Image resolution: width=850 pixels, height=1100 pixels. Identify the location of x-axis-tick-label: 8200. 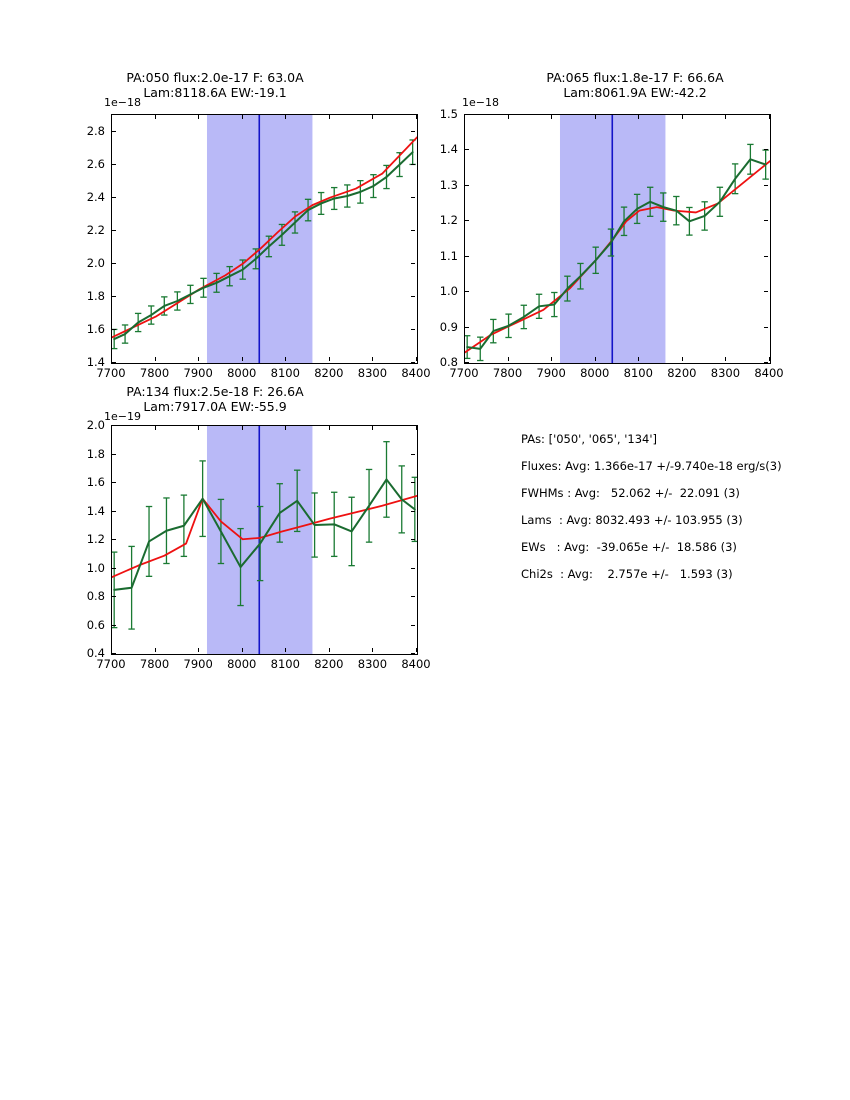
(329, 664).